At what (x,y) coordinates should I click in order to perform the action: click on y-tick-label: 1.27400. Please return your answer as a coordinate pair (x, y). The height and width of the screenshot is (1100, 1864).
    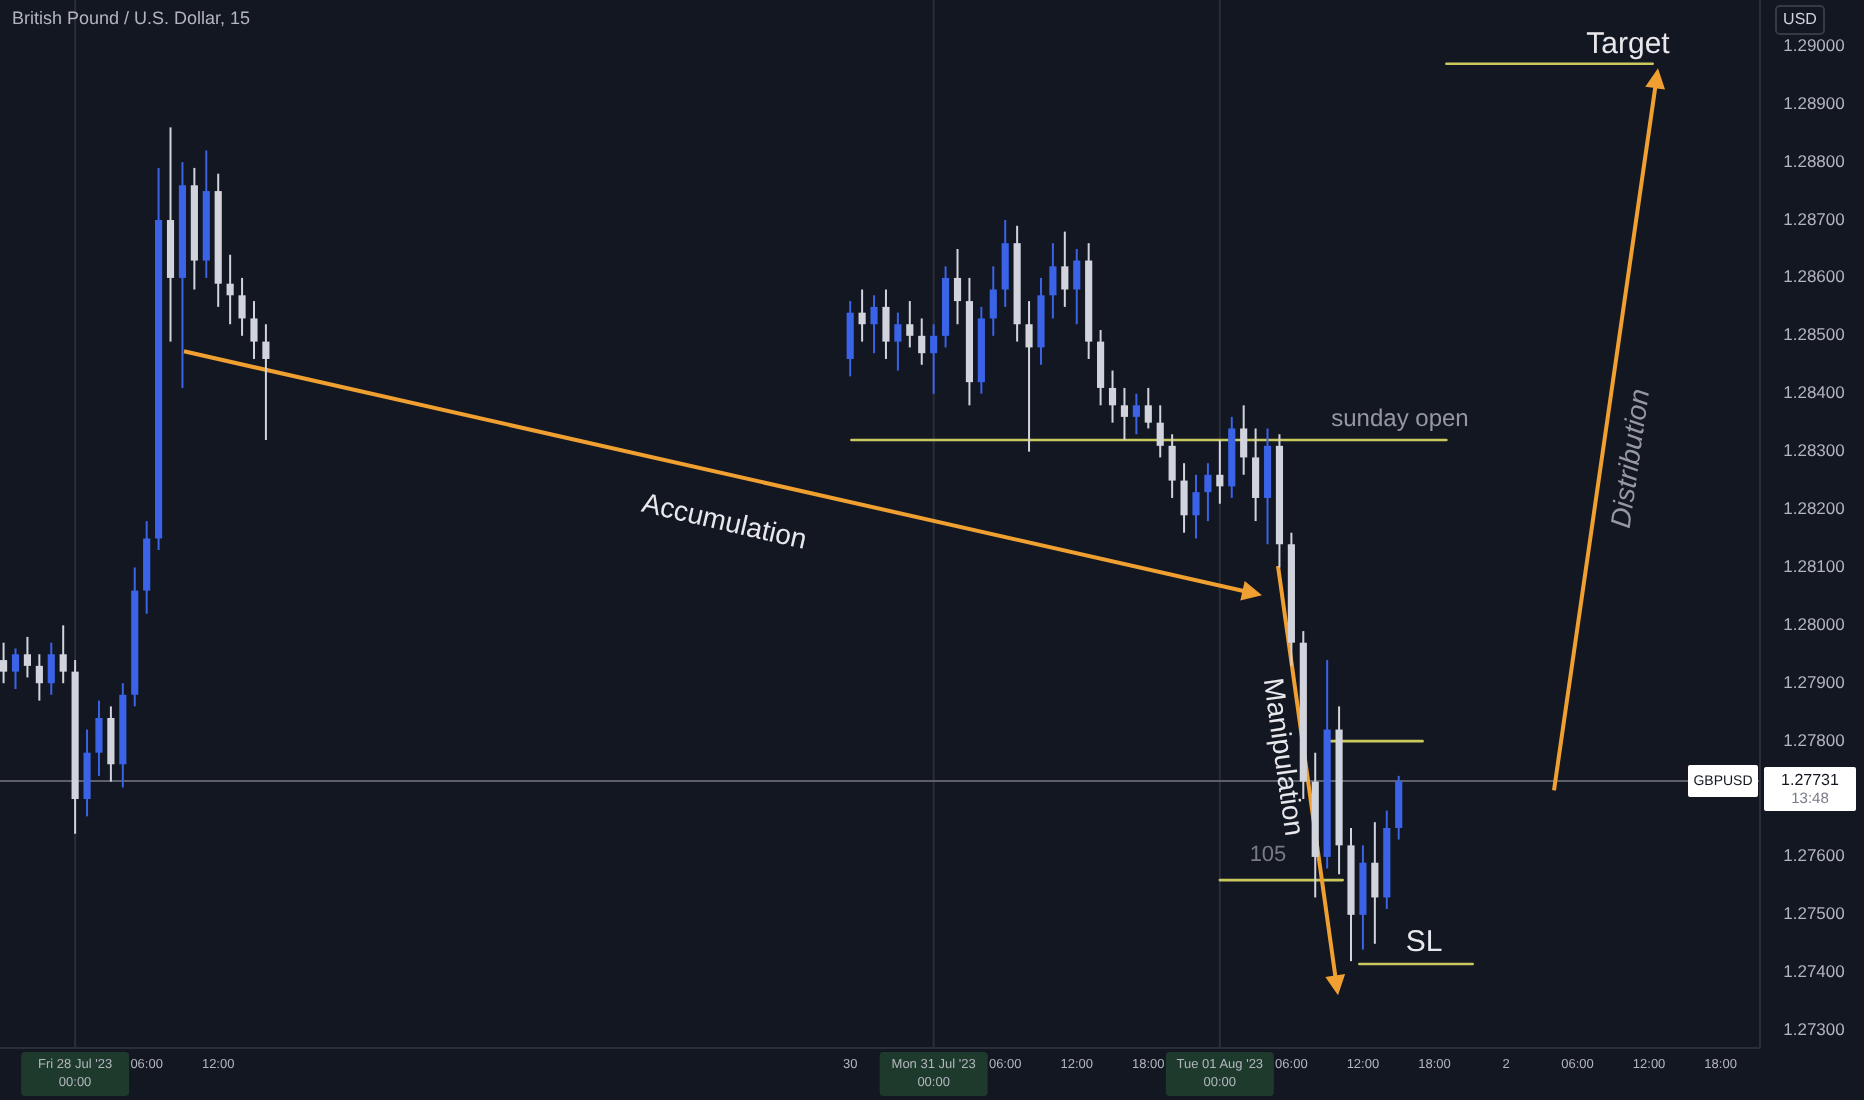
    Looking at the image, I should click on (1814, 971).